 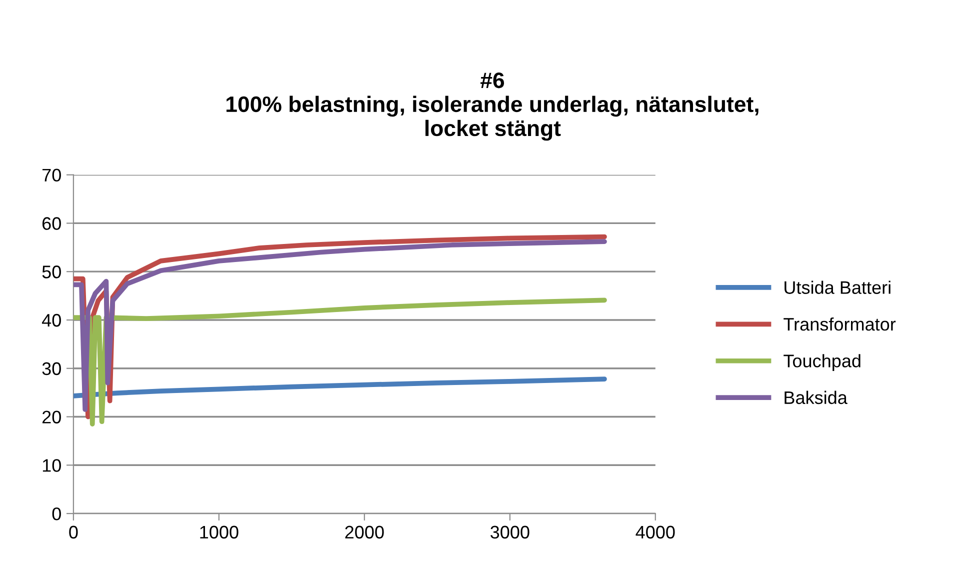 What do you see at coordinates (219, 532) in the screenshot?
I see `x-tick-label: 1000` at bounding box center [219, 532].